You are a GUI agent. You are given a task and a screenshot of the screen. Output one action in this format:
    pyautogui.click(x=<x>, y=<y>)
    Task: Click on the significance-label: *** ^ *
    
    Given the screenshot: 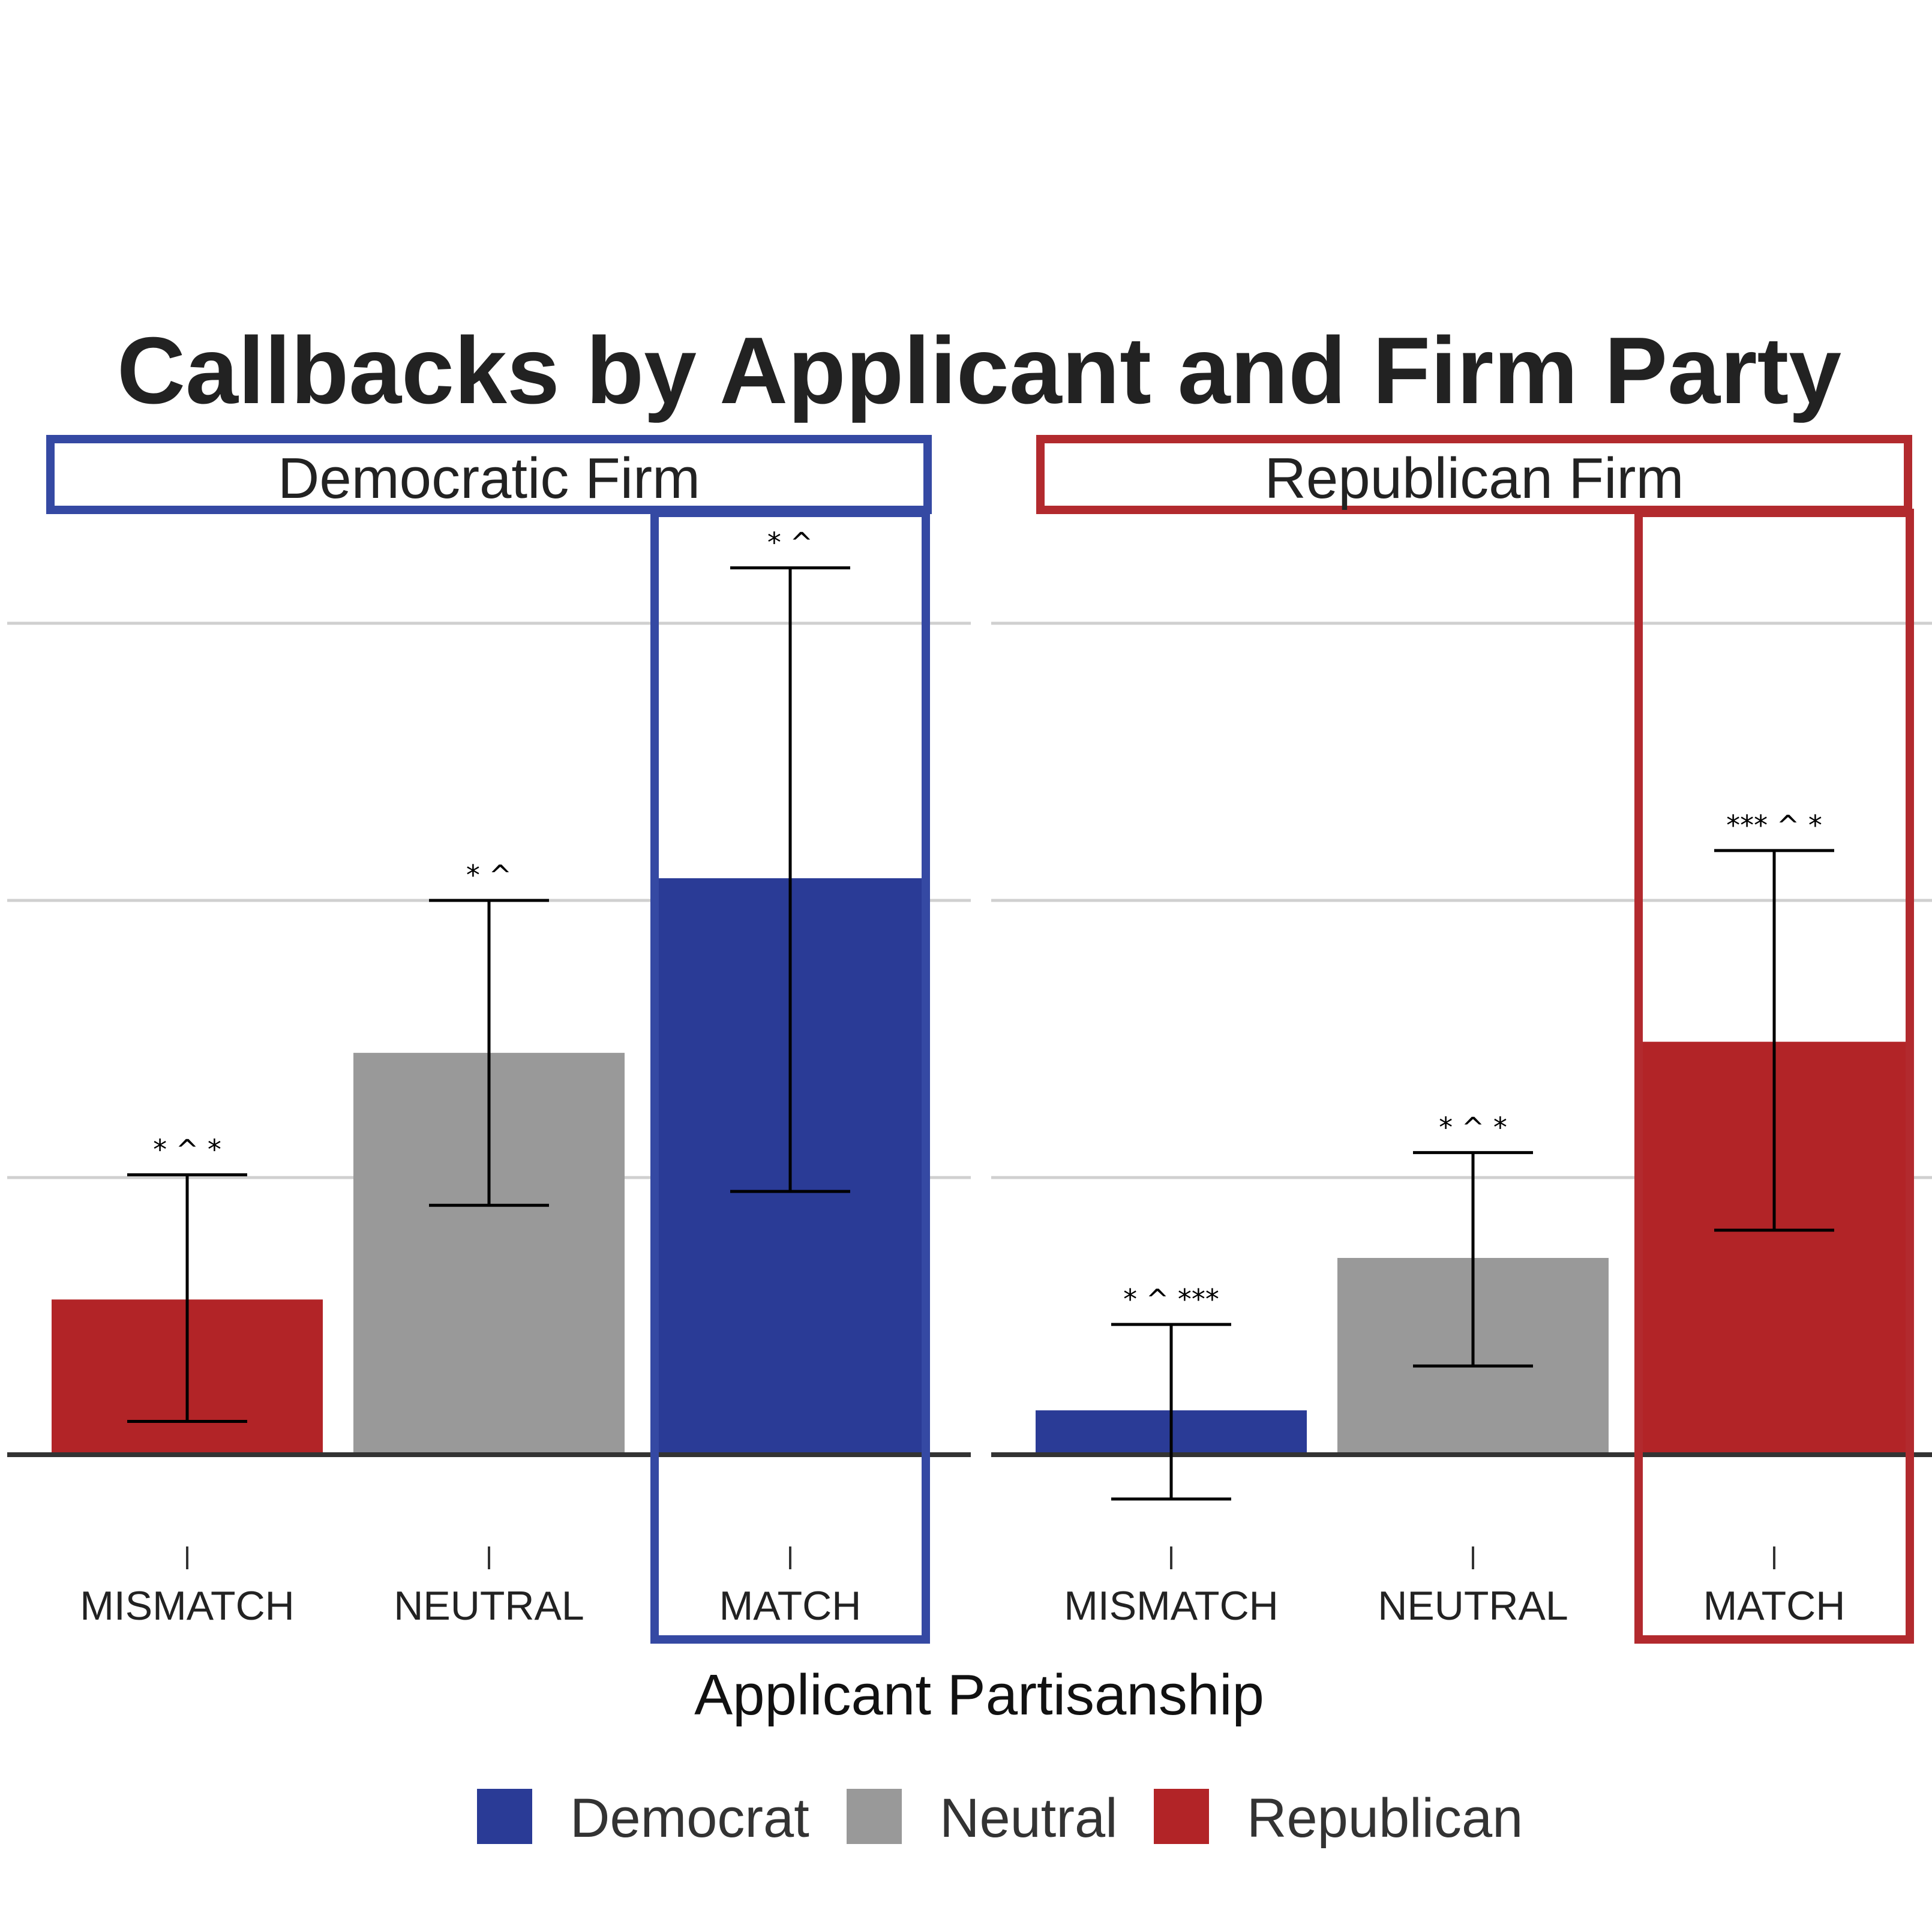 What is the action you would take?
    pyautogui.click(x=1774, y=825)
    